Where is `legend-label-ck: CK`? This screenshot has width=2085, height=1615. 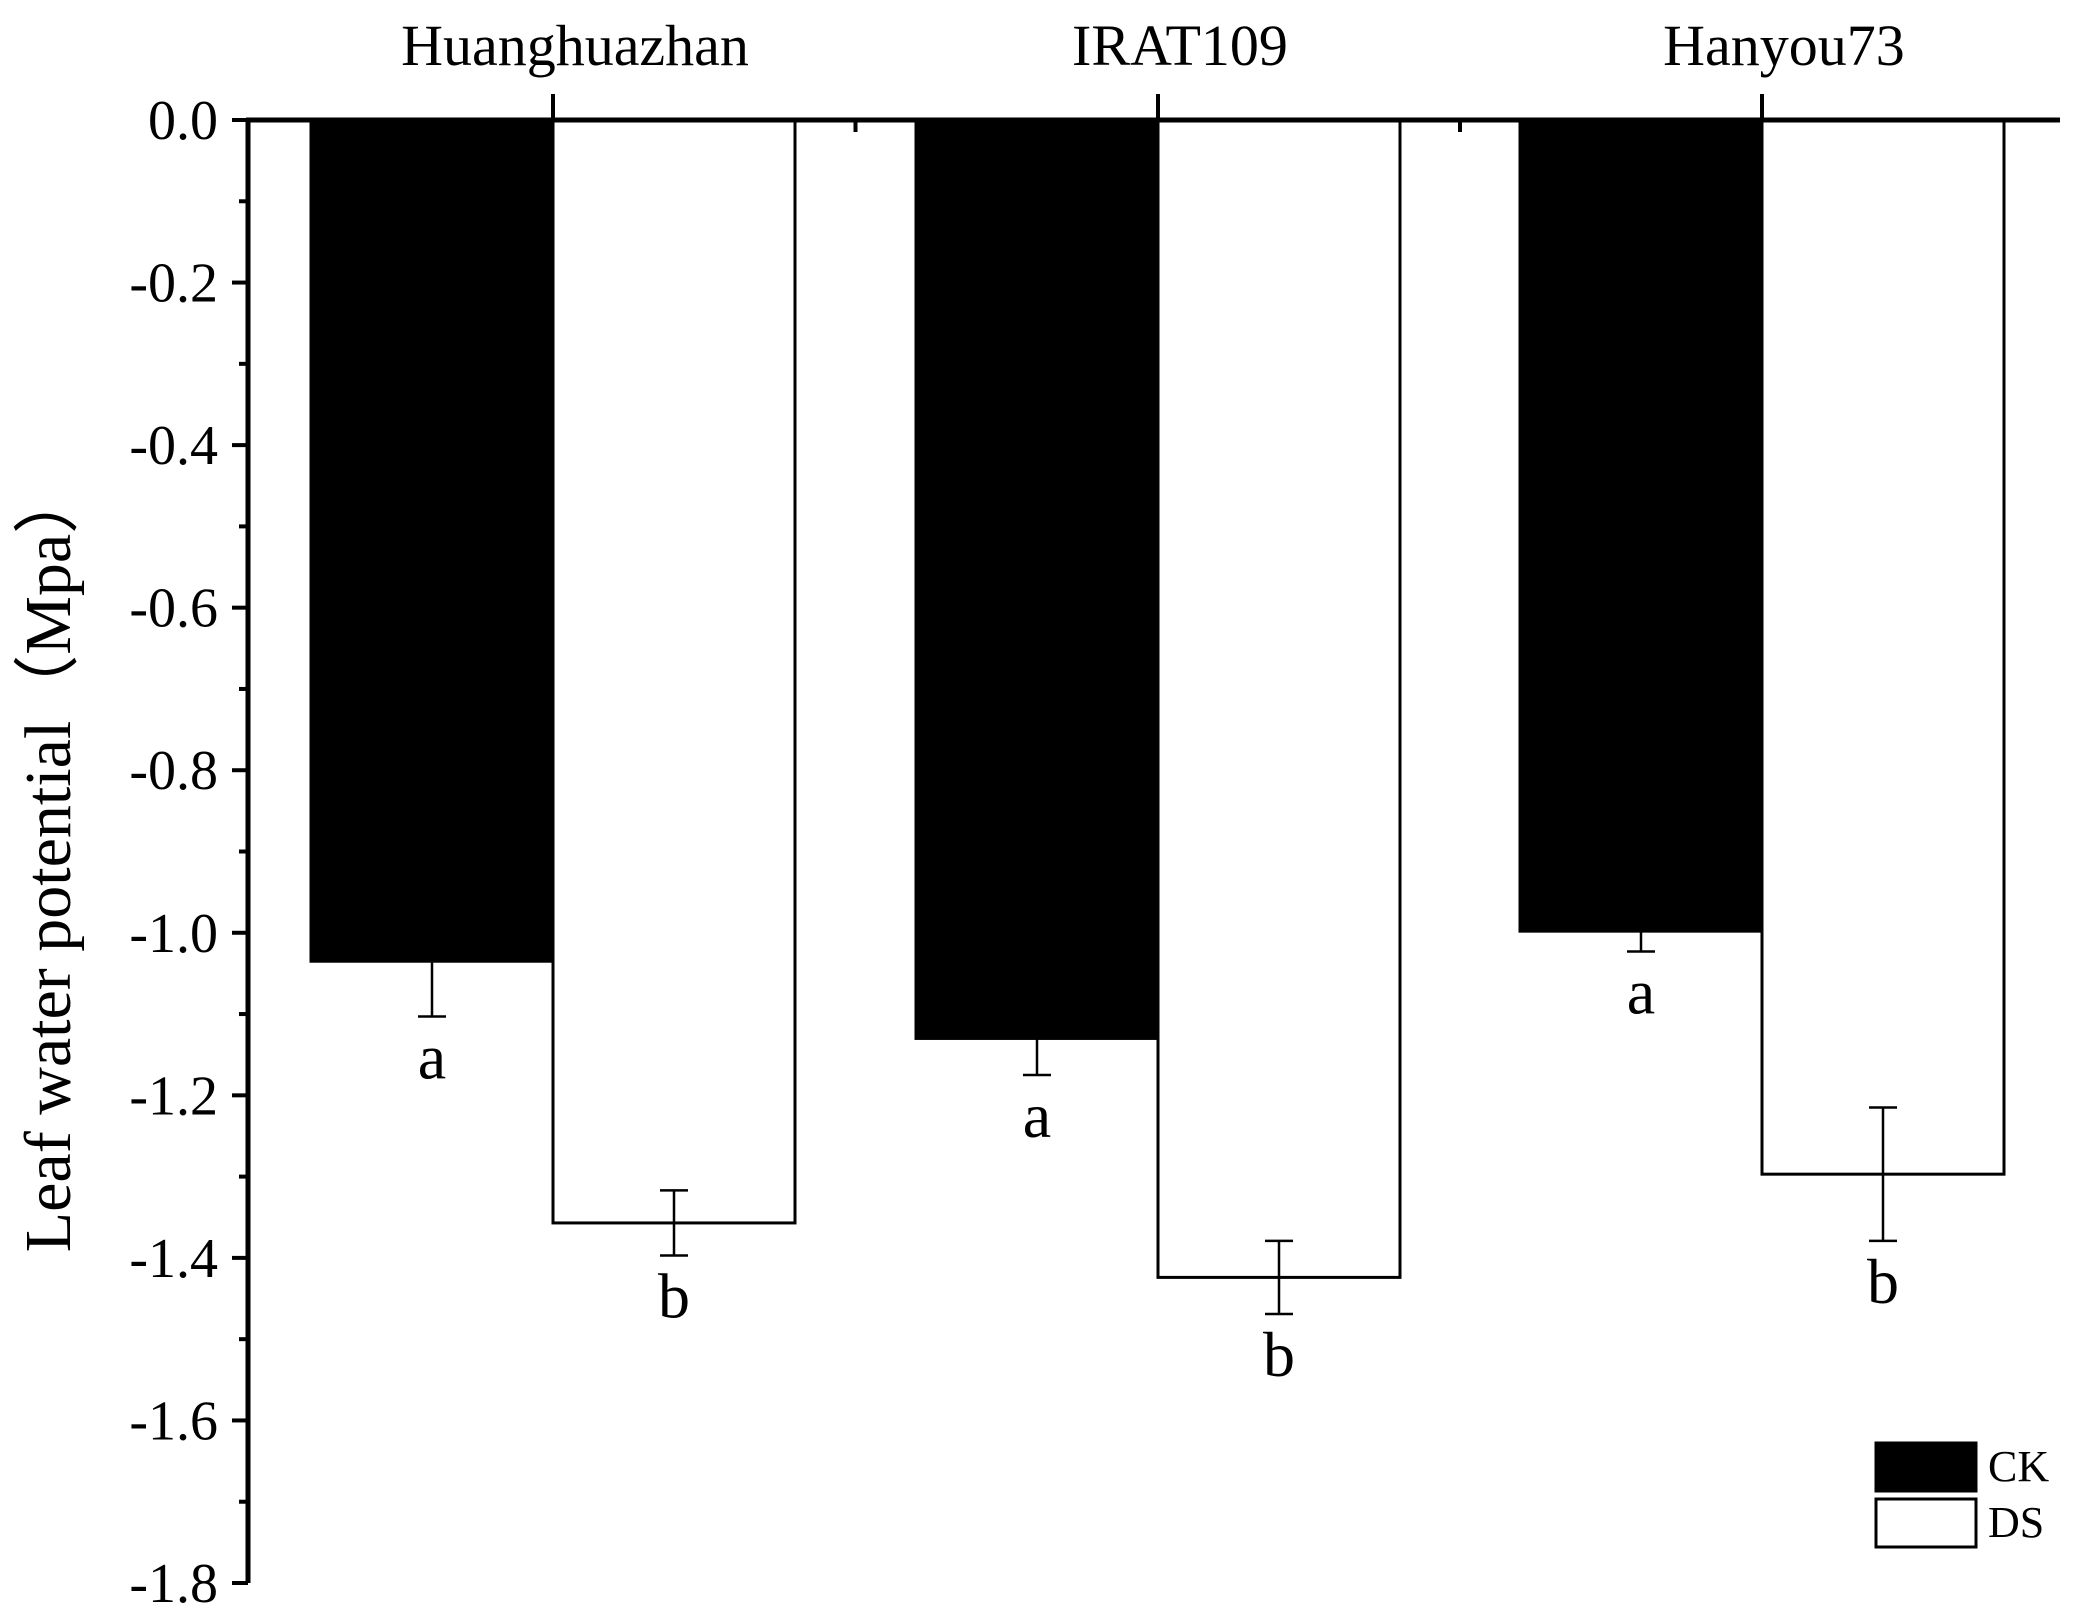
legend-label-ck: CK is located at coordinates (2018, 1466).